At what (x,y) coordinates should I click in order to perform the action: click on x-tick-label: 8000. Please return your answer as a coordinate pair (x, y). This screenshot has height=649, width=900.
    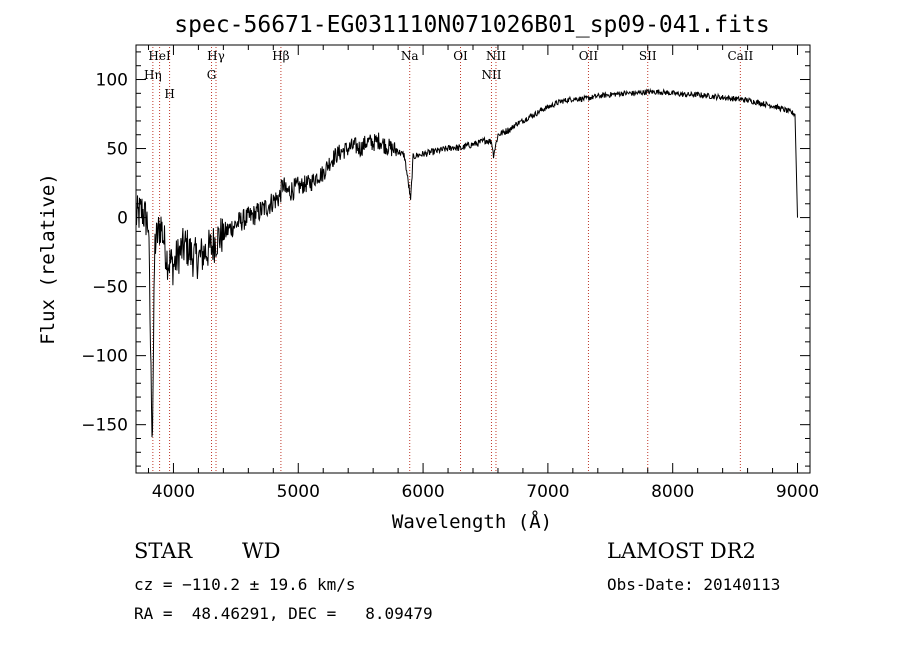
    Looking at the image, I should click on (672, 492).